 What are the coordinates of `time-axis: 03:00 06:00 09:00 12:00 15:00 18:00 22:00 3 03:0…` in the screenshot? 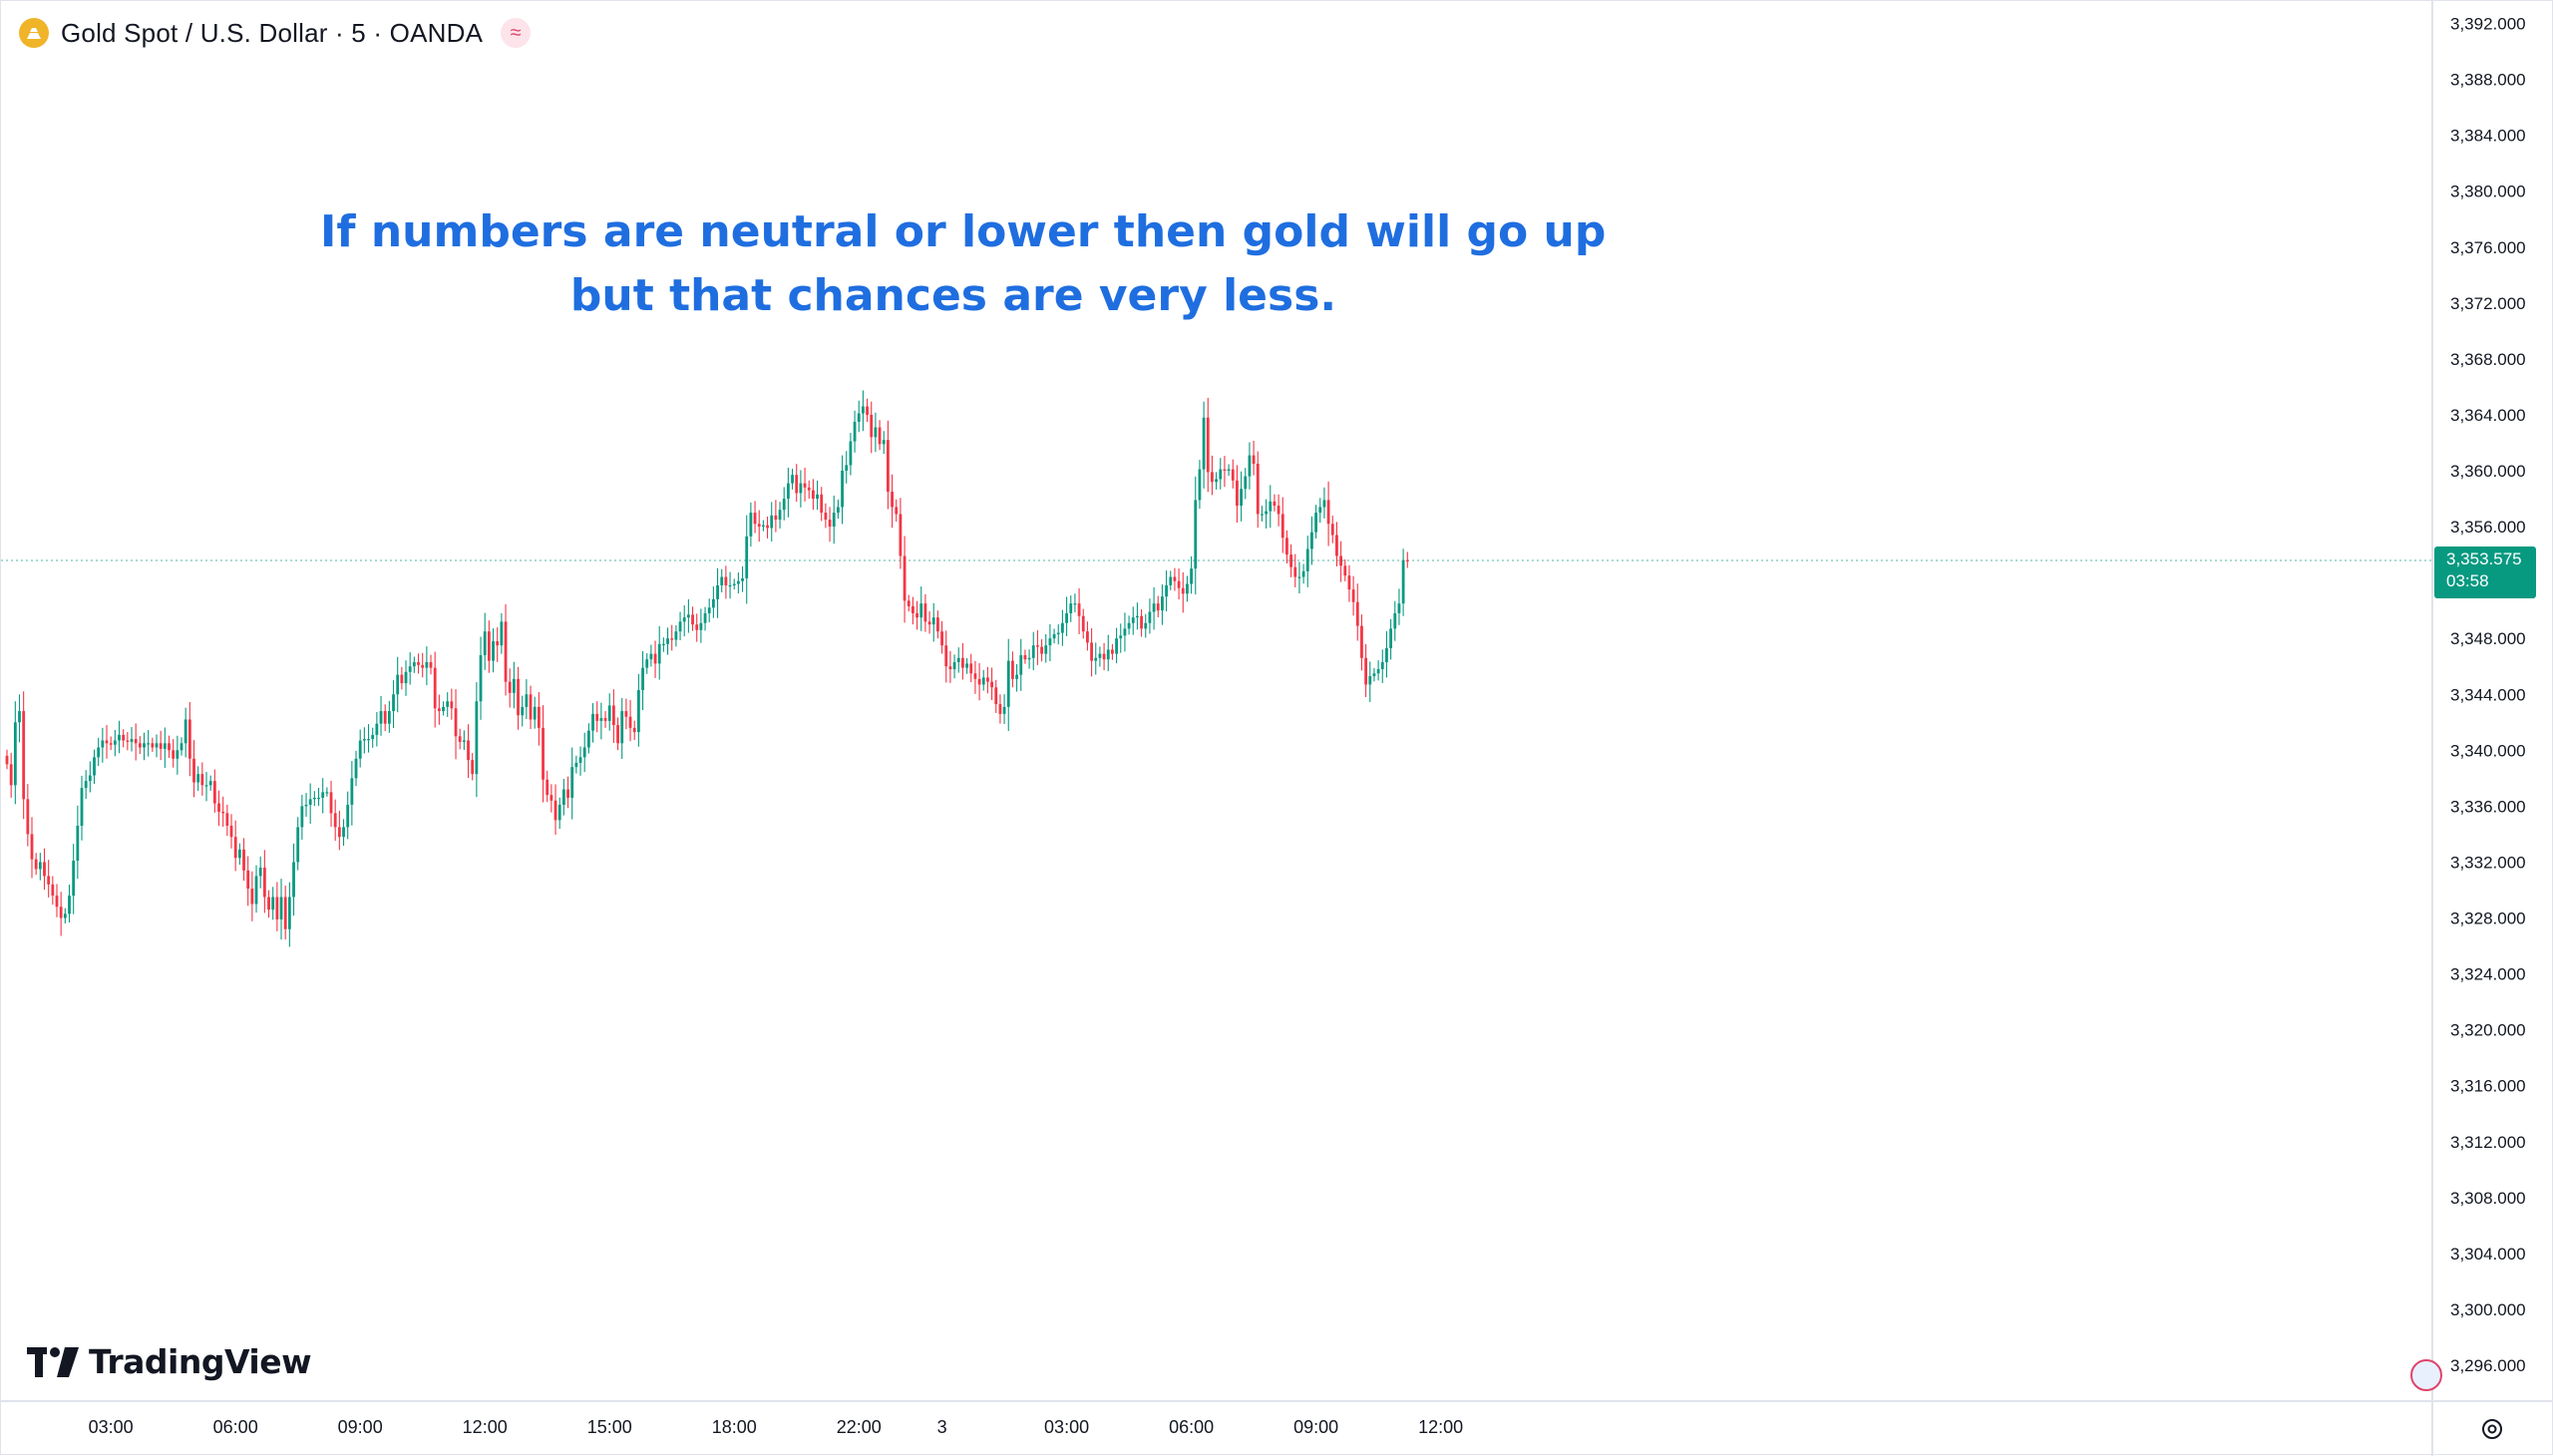 It's located at (776, 1427).